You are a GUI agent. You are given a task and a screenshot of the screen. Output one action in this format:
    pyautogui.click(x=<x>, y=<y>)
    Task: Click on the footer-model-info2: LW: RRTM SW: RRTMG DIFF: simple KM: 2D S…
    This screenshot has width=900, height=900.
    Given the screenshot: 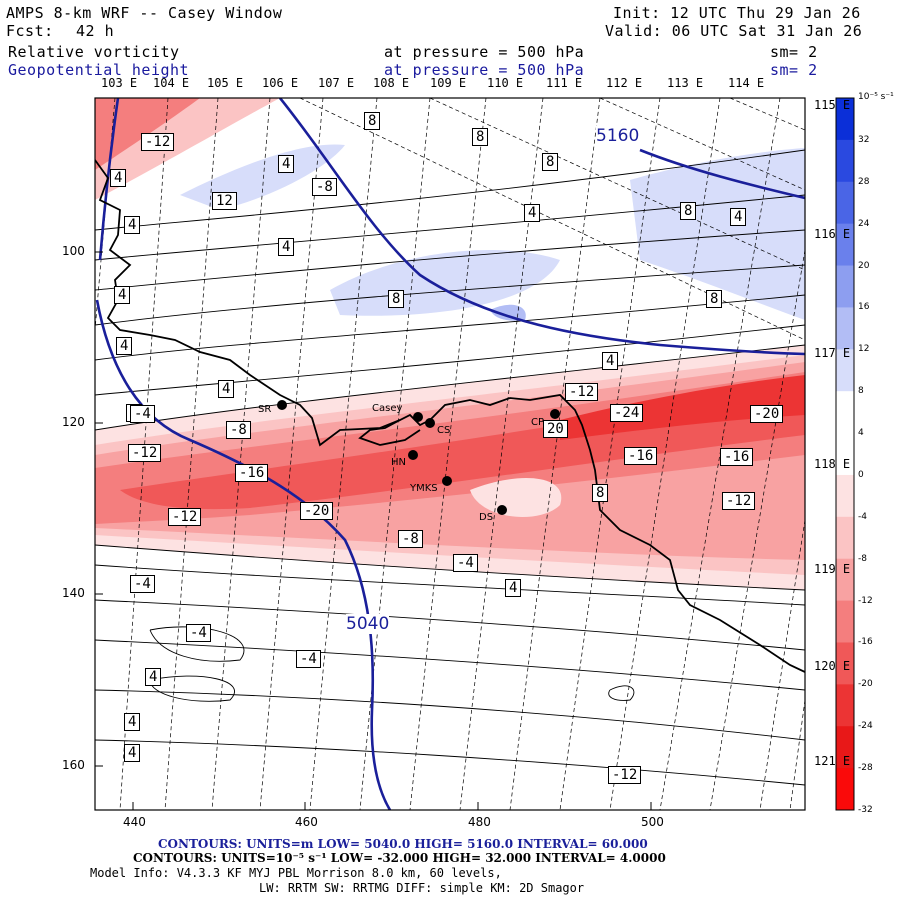 What is the action you would take?
    pyautogui.click(x=422, y=888)
    